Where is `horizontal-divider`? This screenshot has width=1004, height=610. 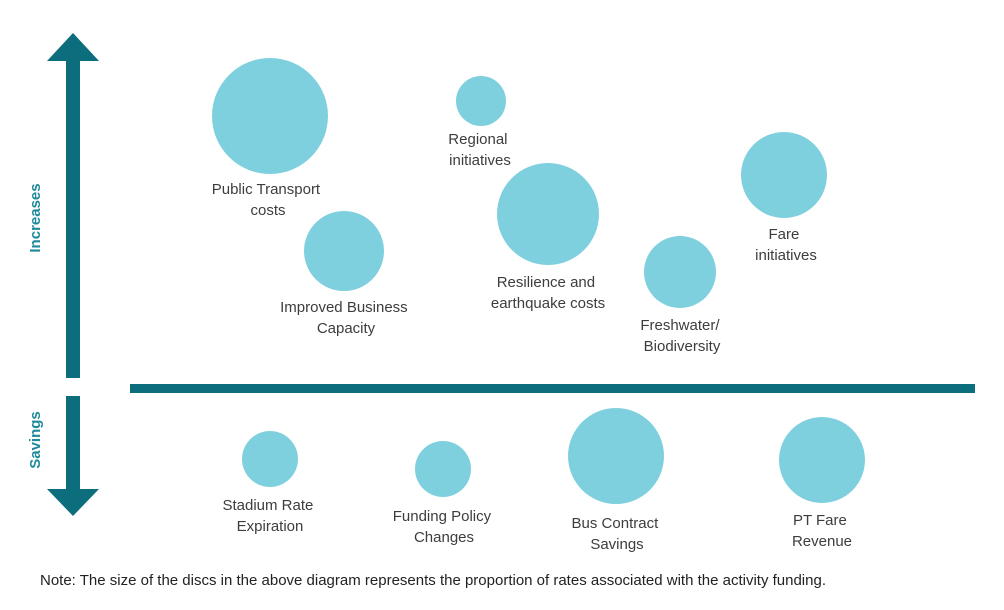
horizontal-divider is located at coordinates (552, 388).